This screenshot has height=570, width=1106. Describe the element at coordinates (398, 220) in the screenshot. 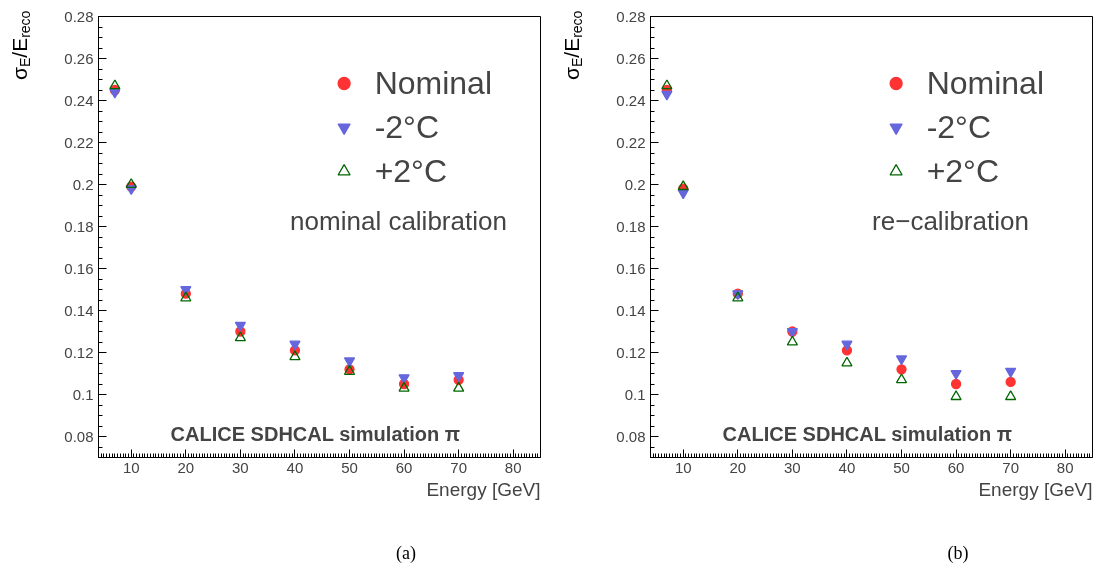

I see `annotation: nominal calibration` at that location.